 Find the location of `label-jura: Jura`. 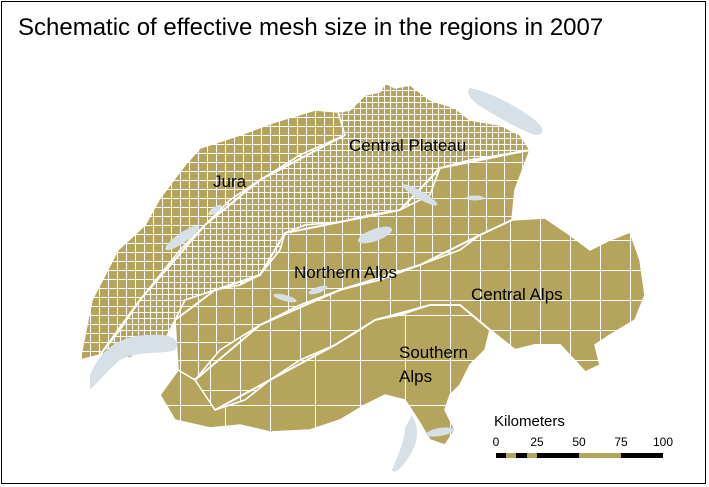

label-jura: Jura is located at coordinates (230, 181).